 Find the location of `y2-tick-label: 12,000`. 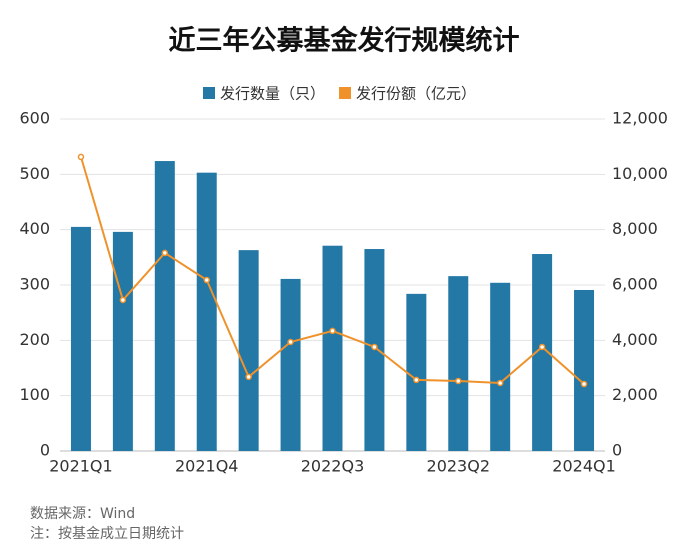

y2-tick-label: 12,000 is located at coordinates (640, 118).